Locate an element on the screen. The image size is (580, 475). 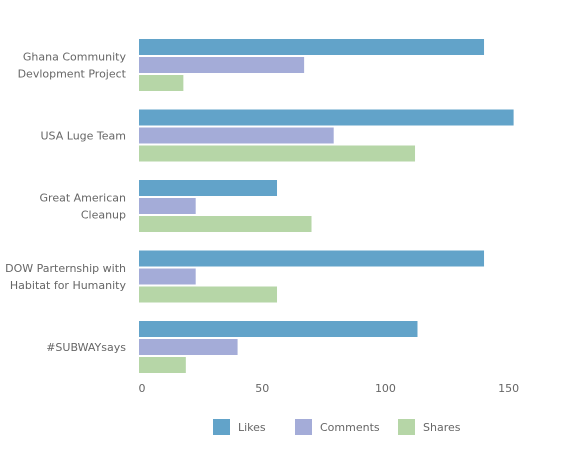
category-label-2-1: Cleanup is located at coordinates (103, 215).